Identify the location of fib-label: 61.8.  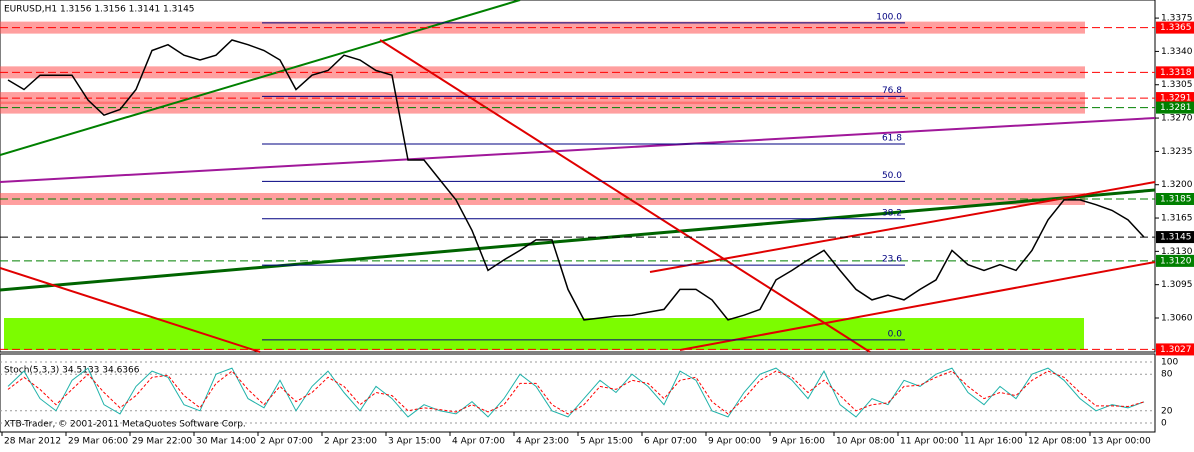
(892, 138).